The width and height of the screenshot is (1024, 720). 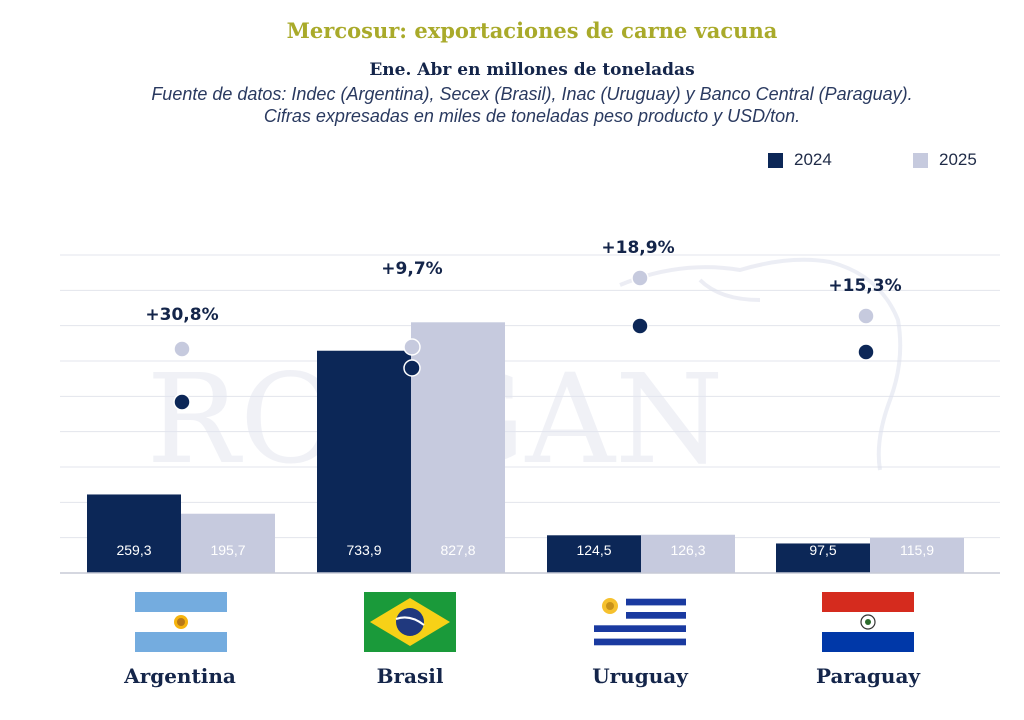 What do you see at coordinates (181, 622) in the screenshot?
I see `argentina-flag-icon` at bounding box center [181, 622].